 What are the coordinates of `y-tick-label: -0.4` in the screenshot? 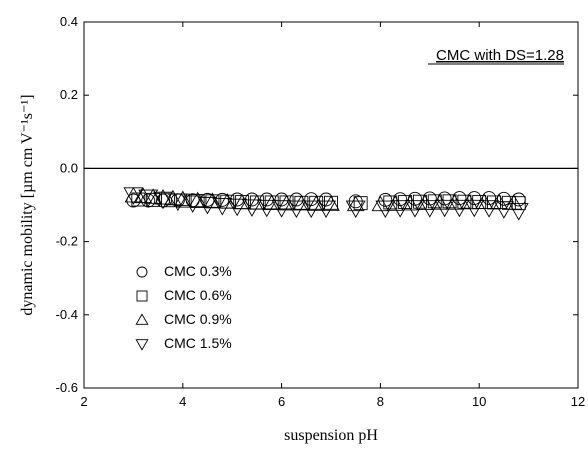 It's located at (67, 314).